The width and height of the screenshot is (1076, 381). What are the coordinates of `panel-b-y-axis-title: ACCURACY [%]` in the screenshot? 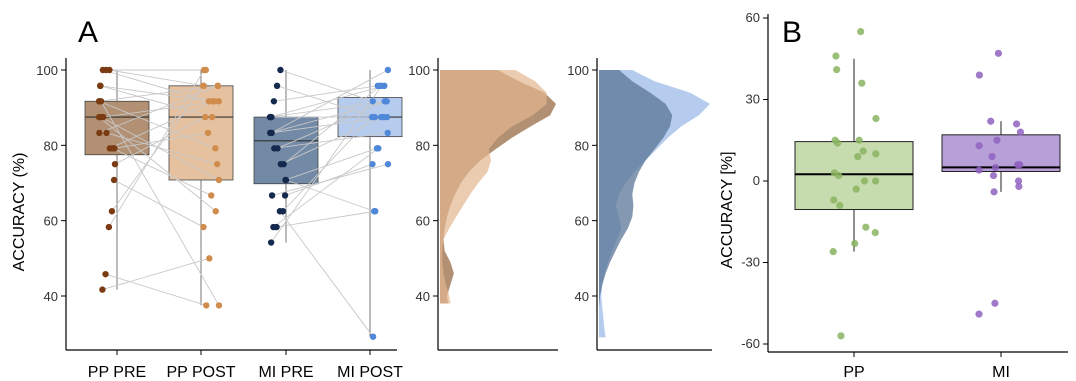 It's located at (727, 209).